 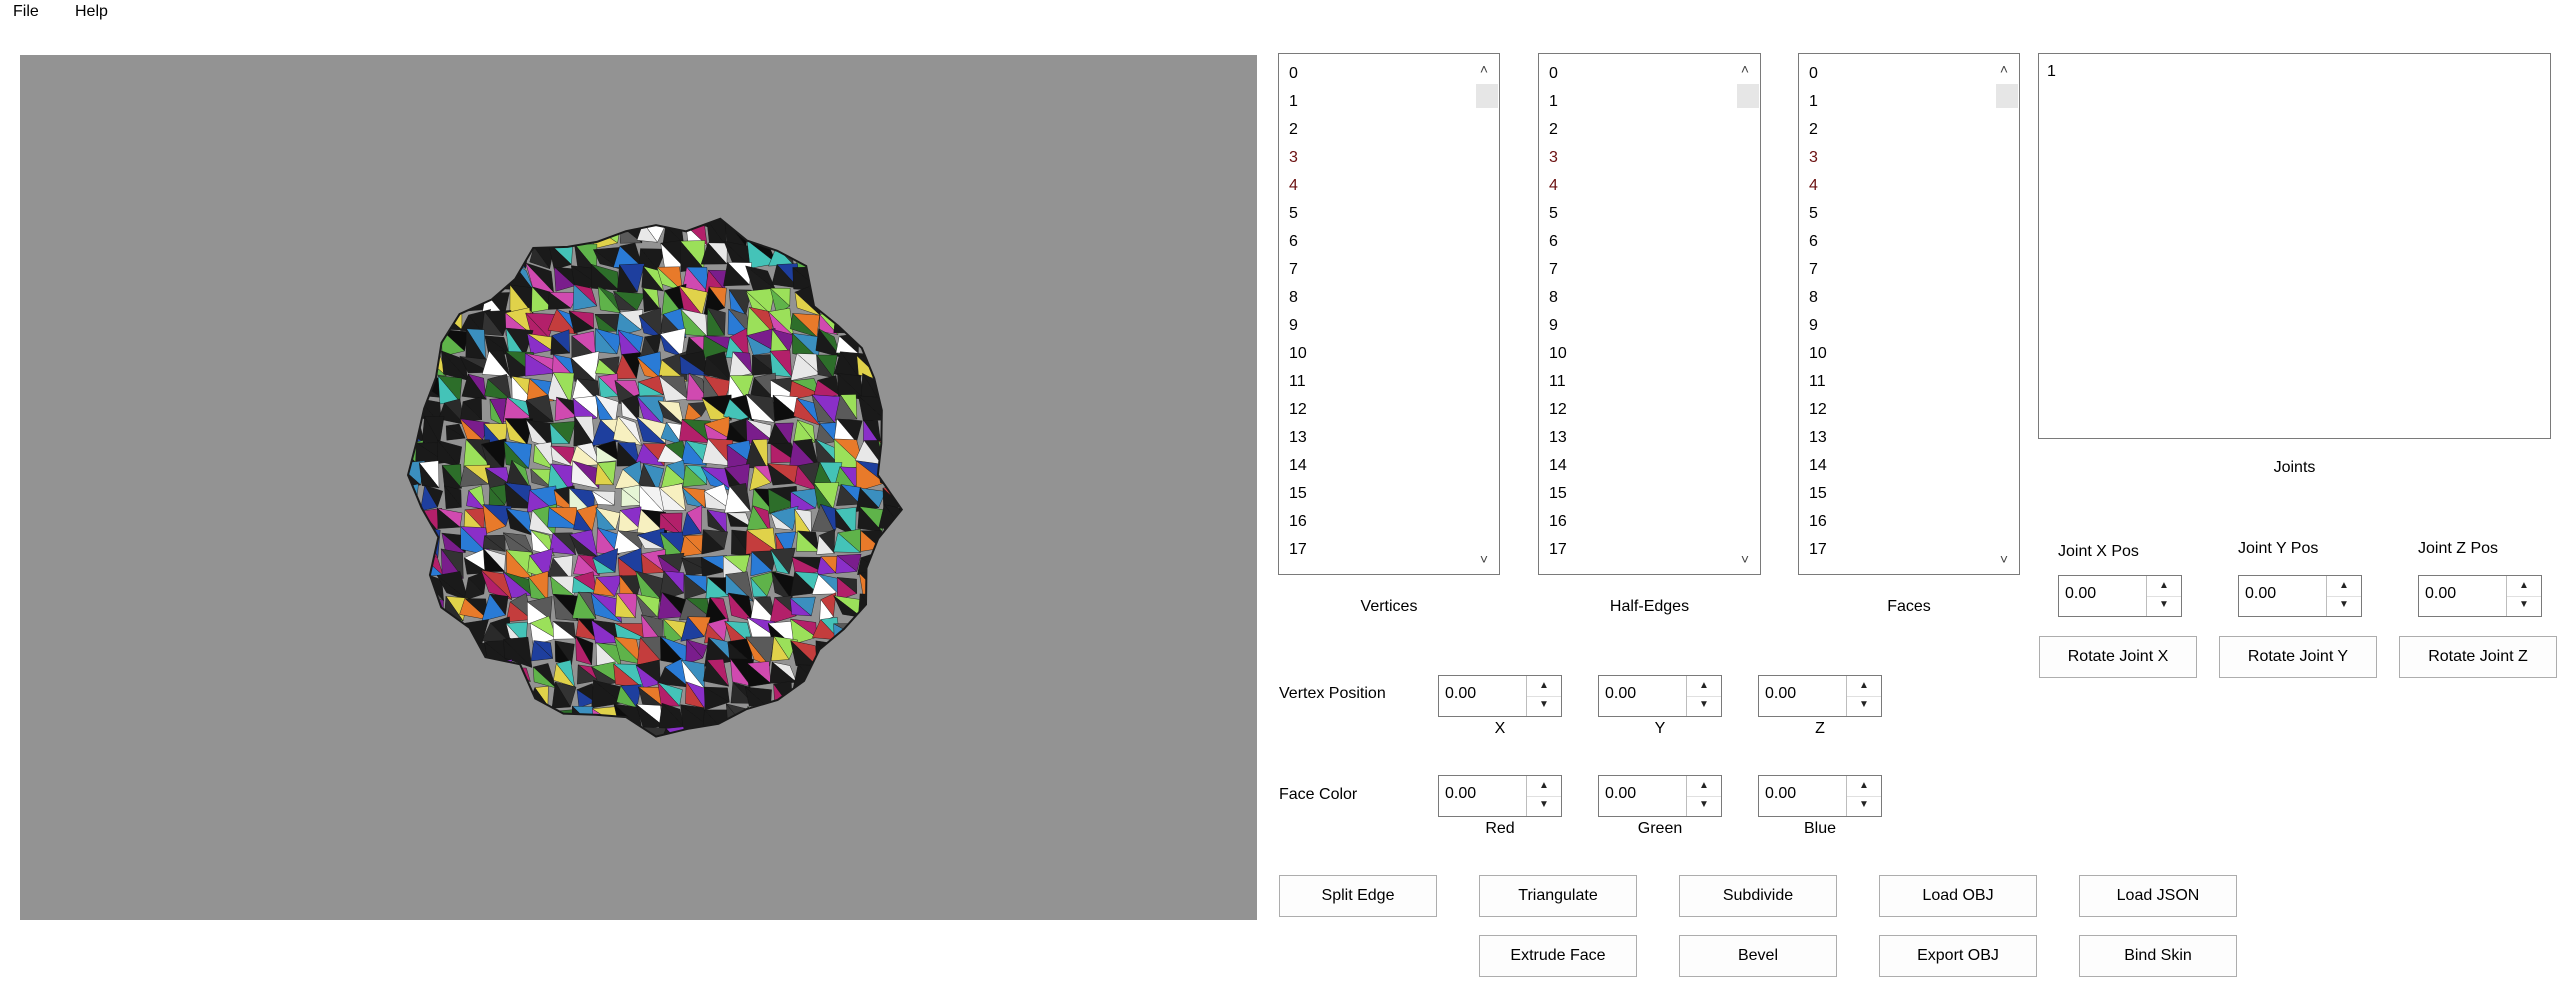 I want to click on joint-z-pos-spinbox: 0.00 ▲ ▼, so click(x=2480, y=596).